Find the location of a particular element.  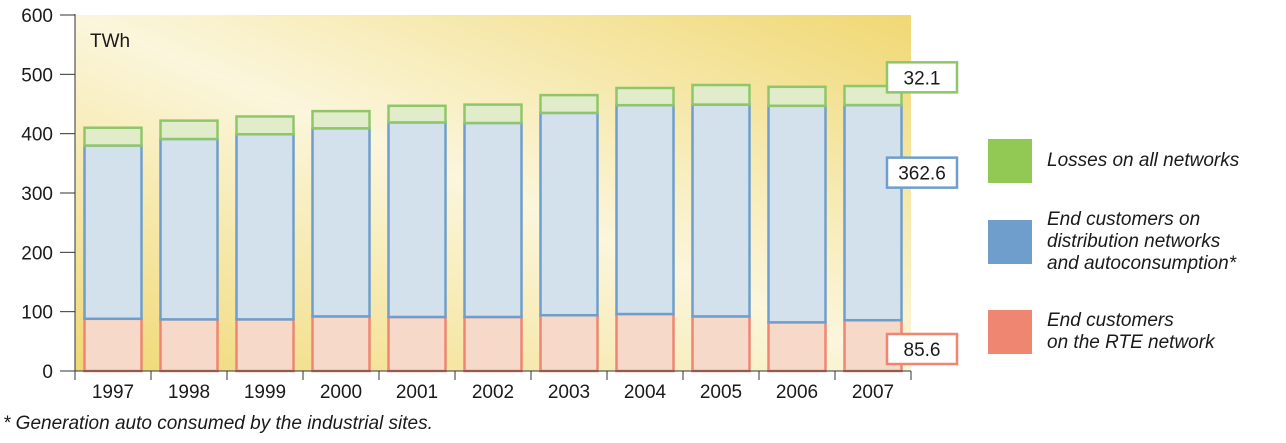

x-tick-label-2006: 2006 is located at coordinates (797, 392).